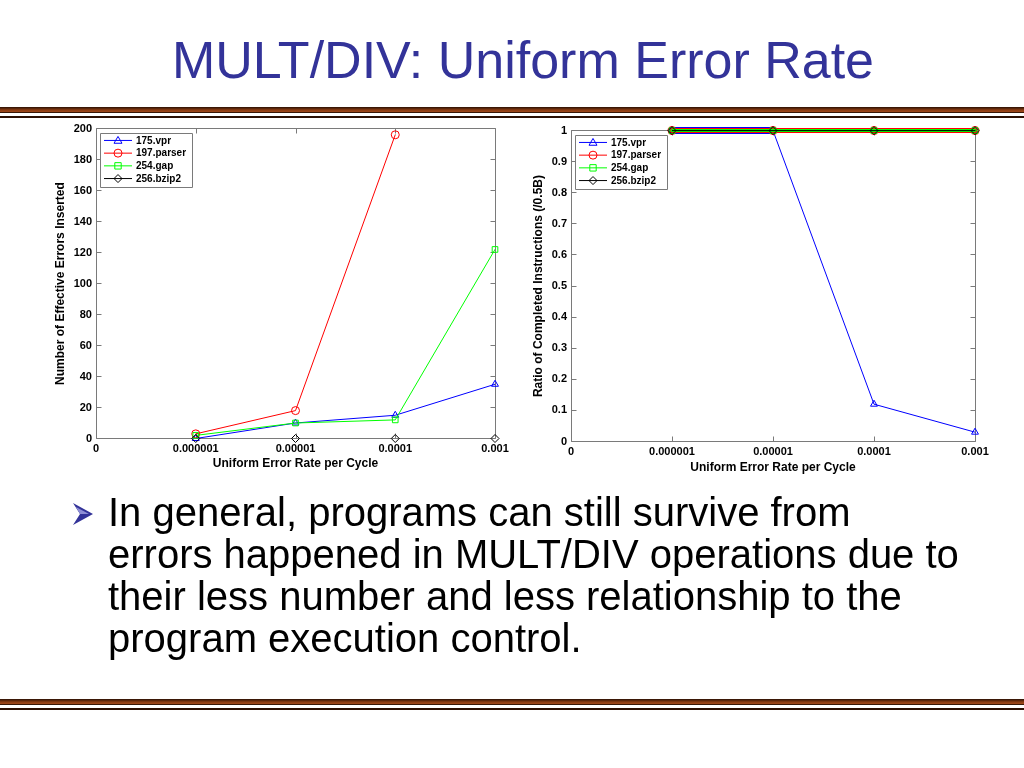 This screenshot has width=1024, height=768. Describe the element at coordinates (559, 409) in the screenshot. I see `y-tick-label: 0.1` at that location.